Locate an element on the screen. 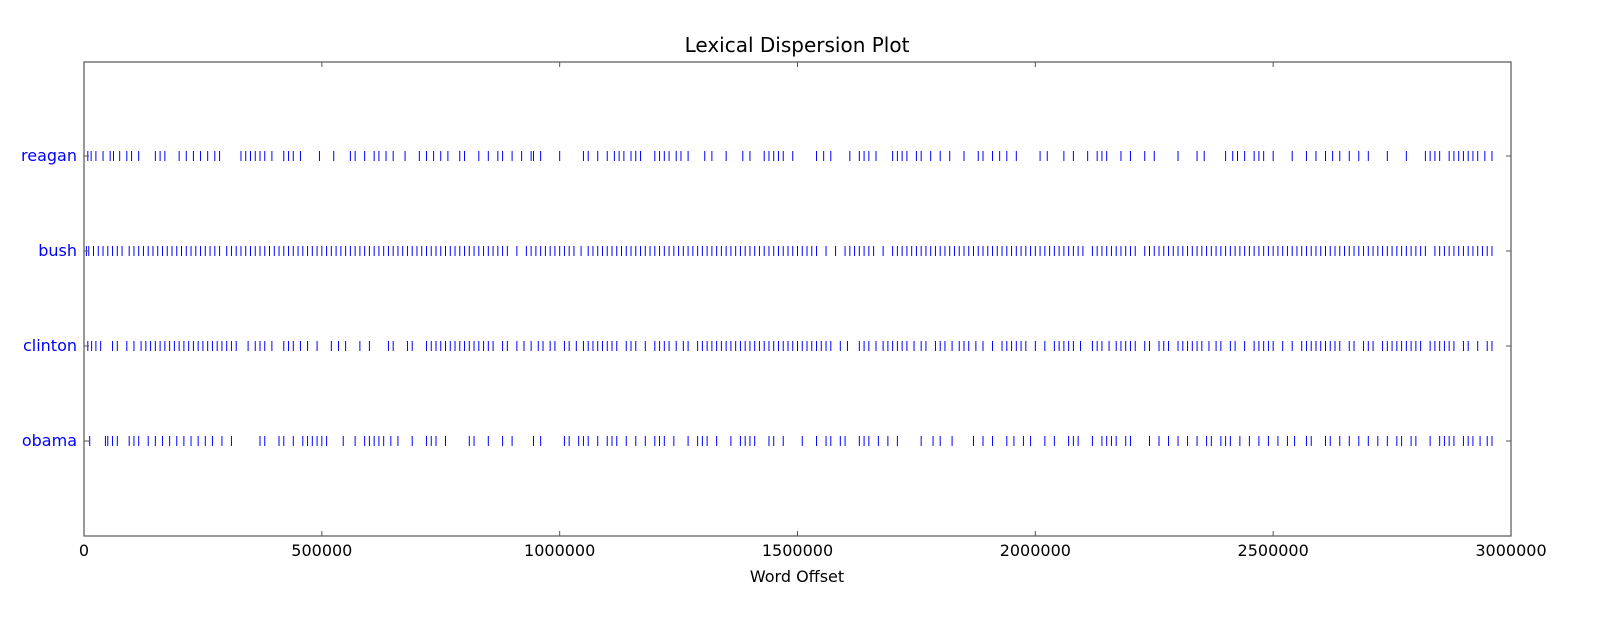  y-tick-label-obama: obama is located at coordinates (49, 440).